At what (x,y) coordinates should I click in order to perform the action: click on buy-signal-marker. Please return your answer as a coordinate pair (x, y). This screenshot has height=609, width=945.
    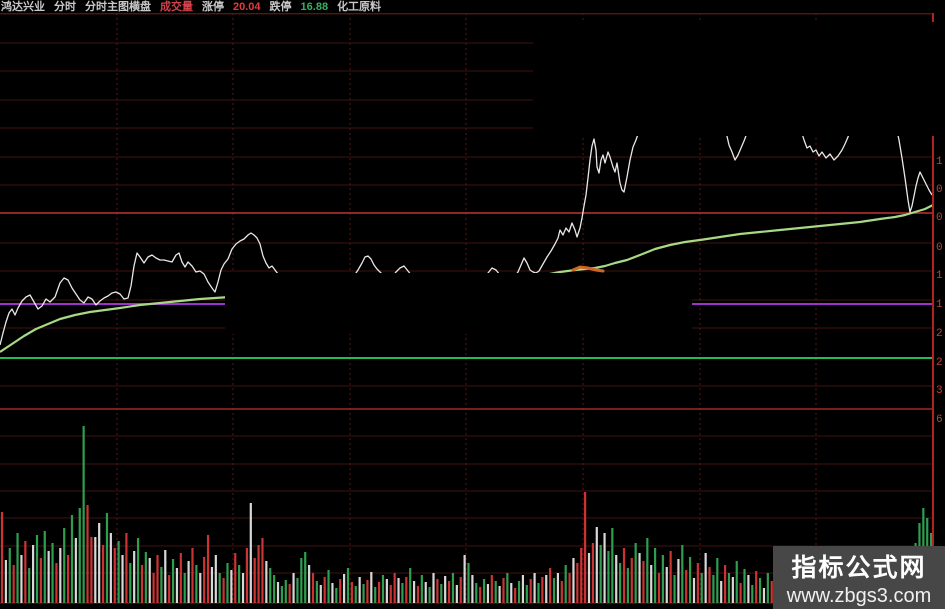
    Looking at the image, I should click on (588, 269).